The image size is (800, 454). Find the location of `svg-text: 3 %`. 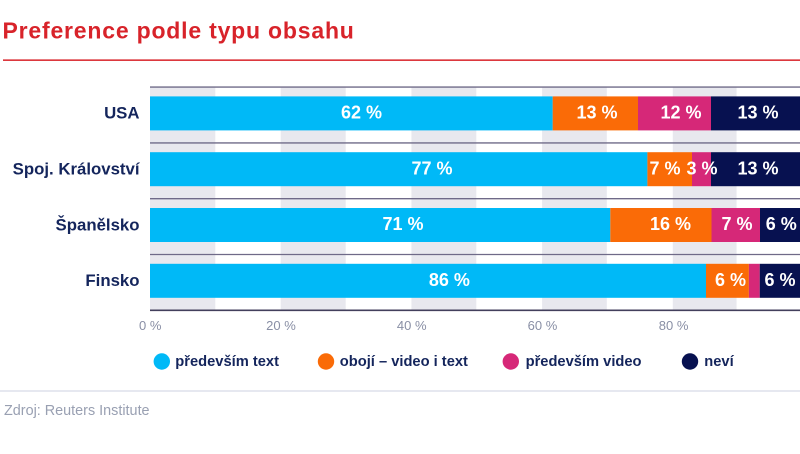

svg-text: 3 % is located at coordinates (701, 168).